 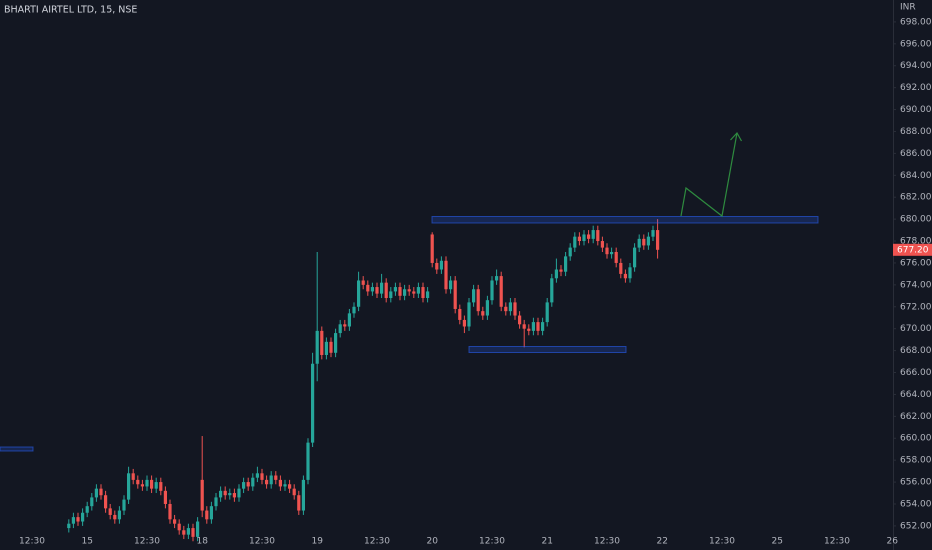 What do you see at coordinates (432, 542) in the screenshot?
I see `x-tick-label: 20` at bounding box center [432, 542].